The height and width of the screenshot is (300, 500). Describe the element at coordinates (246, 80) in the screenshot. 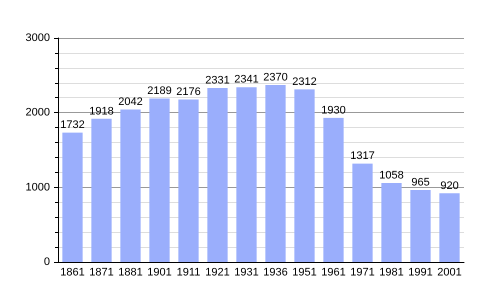

I see `data-label: 2341` at that location.